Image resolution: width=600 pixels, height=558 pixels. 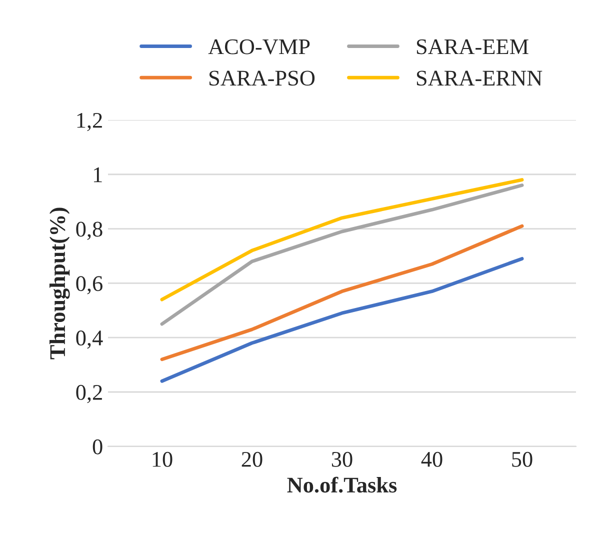 I want to click on y-tick-label: 0, so click(x=97, y=446).